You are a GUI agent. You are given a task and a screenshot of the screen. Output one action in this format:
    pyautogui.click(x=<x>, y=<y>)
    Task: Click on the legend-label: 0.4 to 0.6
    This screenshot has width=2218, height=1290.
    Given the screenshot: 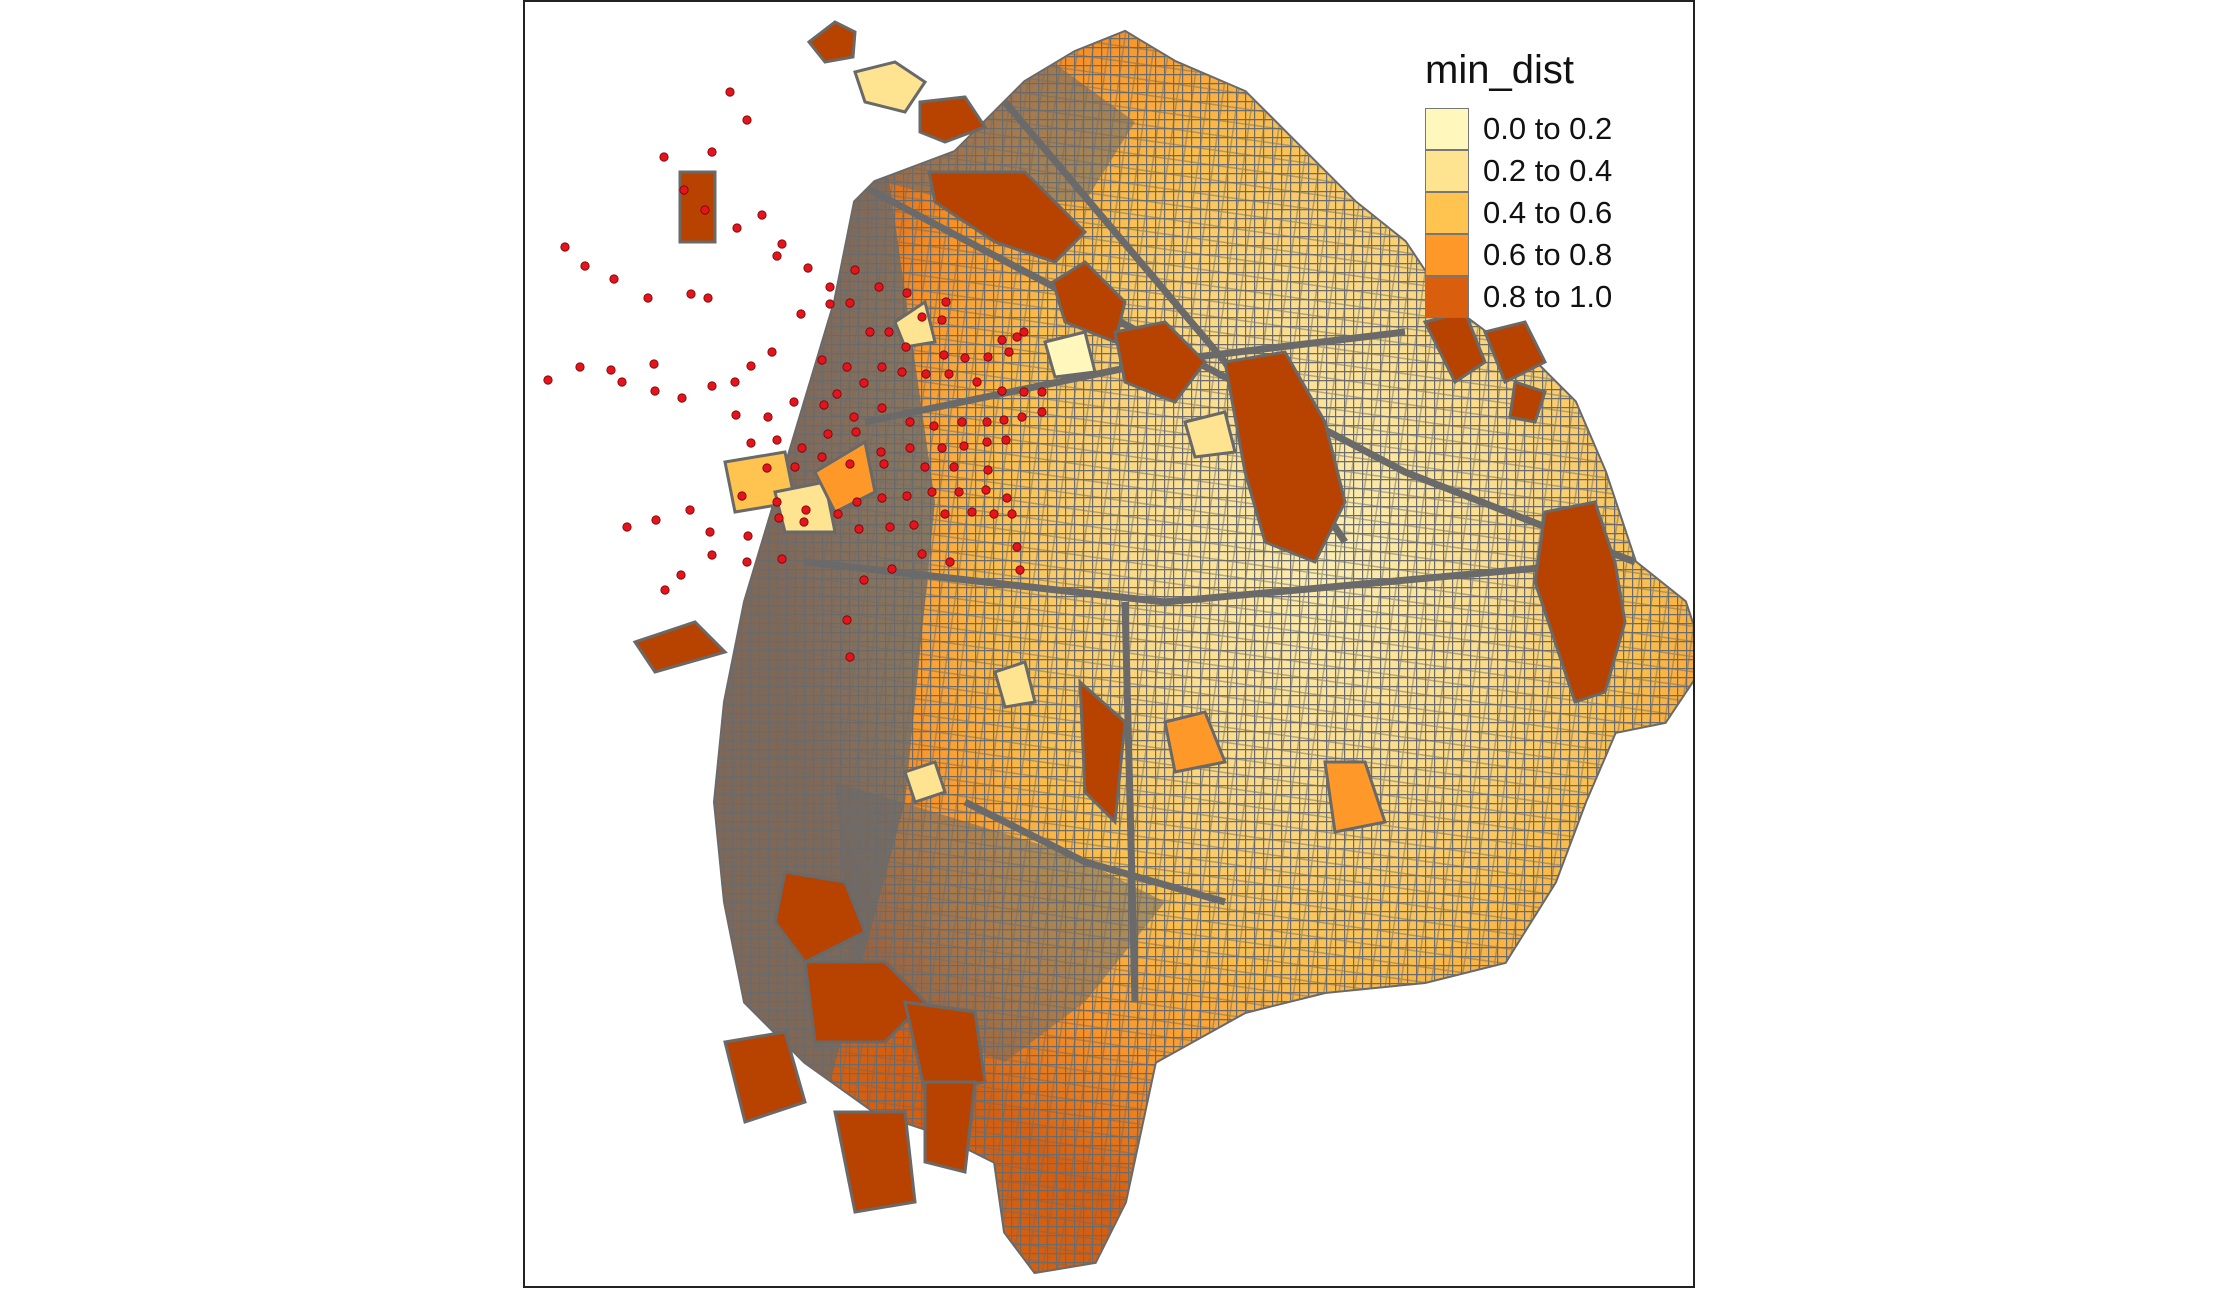 What is the action you would take?
    pyautogui.click(x=1548, y=212)
    